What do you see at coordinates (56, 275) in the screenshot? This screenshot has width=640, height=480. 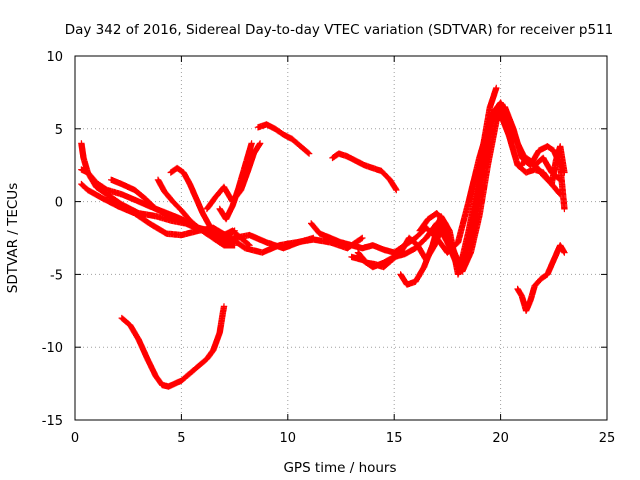 I see `y-tick-label: -5` at bounding box center [56, 275].